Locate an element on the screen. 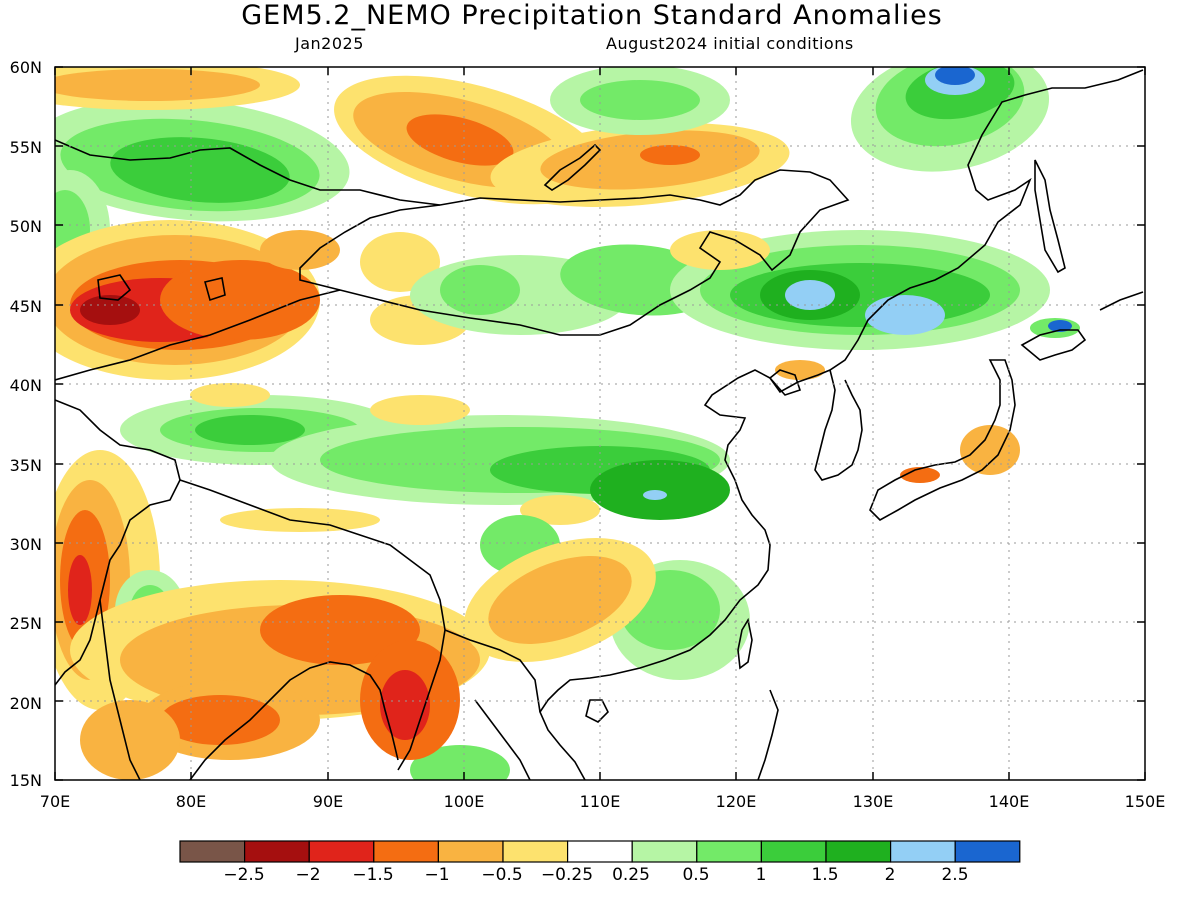  lat-label-15n: 15N is located at coordinates (26, 780).